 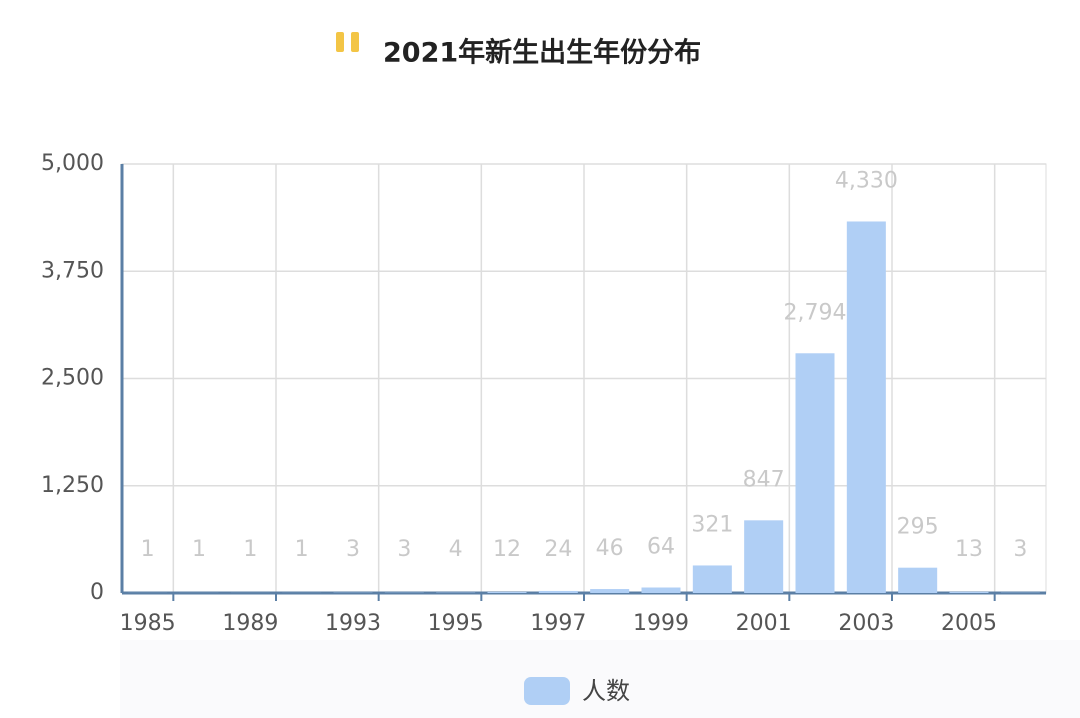 What do you see at coordinates (969, 549) in the screenshot?
I see `data-label: 13` at bounding box center [969, 549].